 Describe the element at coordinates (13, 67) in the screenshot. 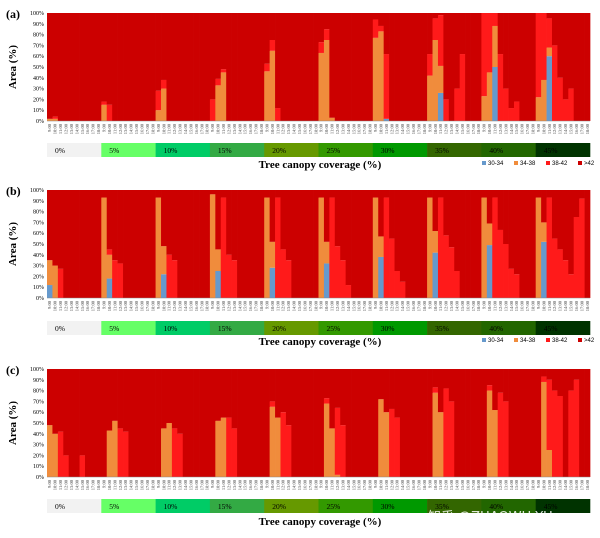

I see `y-axis-label: Area (%)` at that location.